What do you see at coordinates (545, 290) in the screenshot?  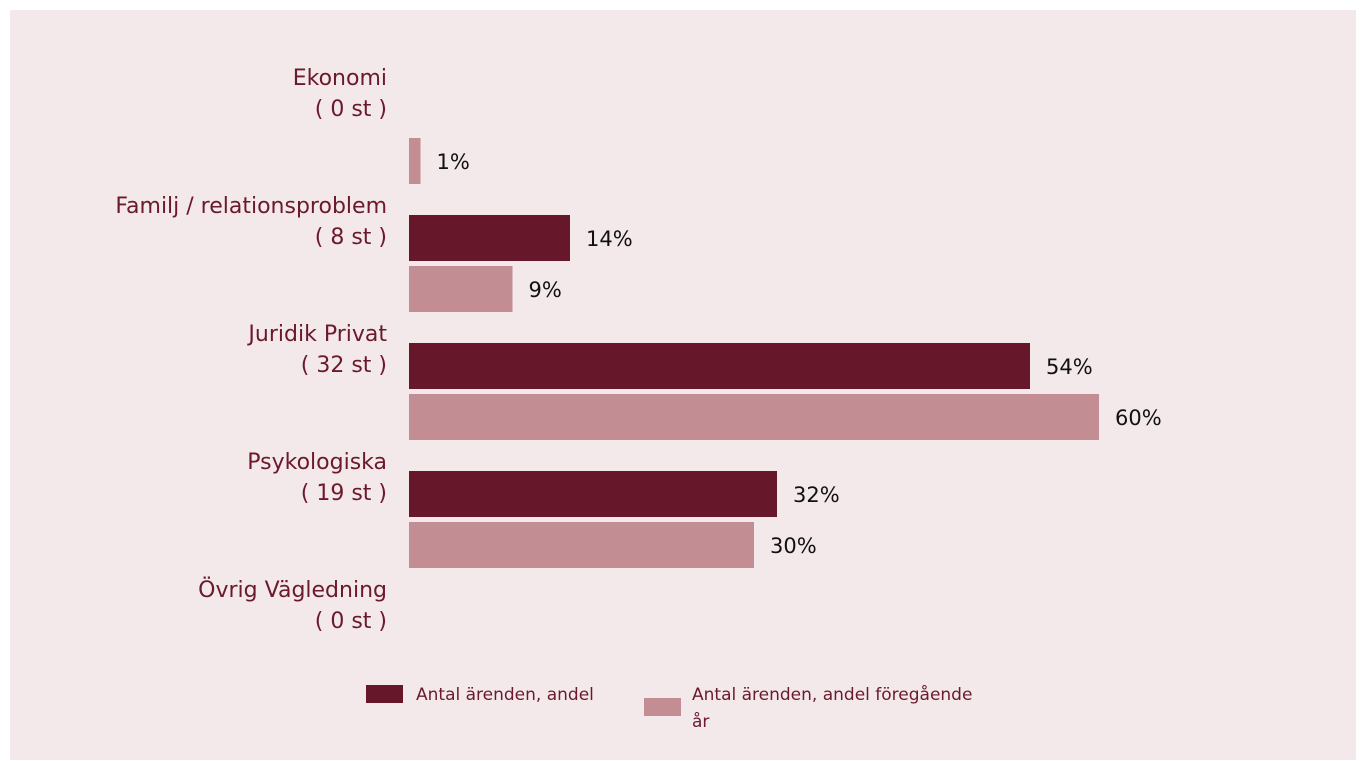 I see `value-label-familj-relationsproblem-previous: 9%` at bounding box center [545, 290].